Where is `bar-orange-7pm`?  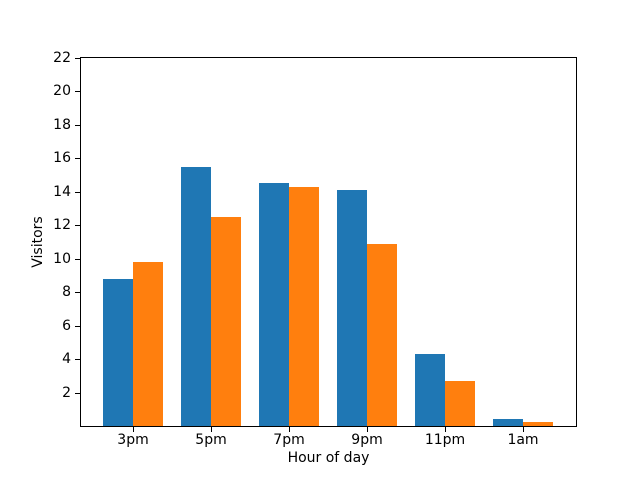 bar-orange-7pm is located at coordinates (304, 306).